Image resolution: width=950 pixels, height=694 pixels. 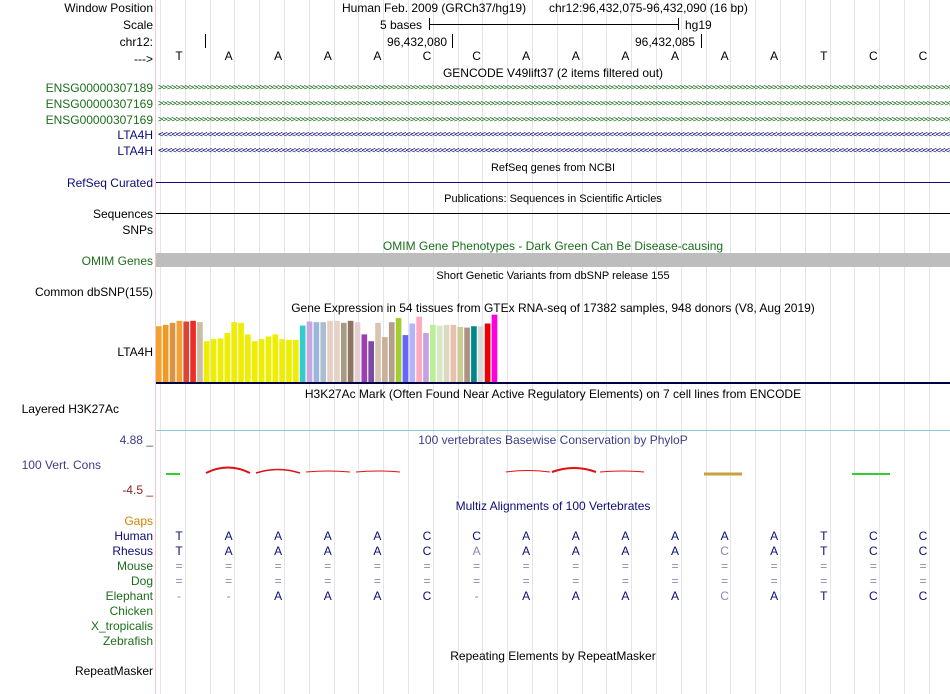 What do you see at coordinates (138, 521) in the screenshot?
I see `label-gaps: Gaps` at bounding box center [138, 521].